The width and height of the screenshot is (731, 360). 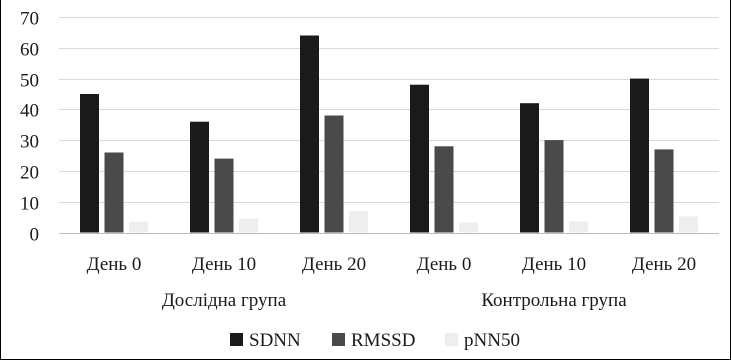 I want to click on y-tick-label: 10, so click(x=29, y=204).